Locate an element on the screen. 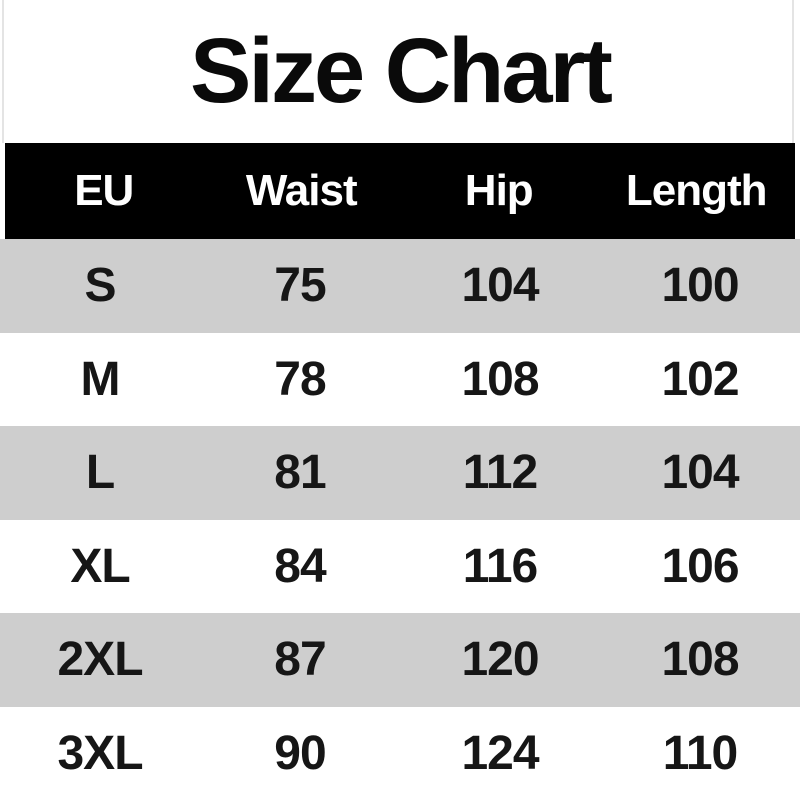 The width and height of the screenshot is (800, 800). table-row-xl: XL 84 116 106 is located at coordinates (400, 566).